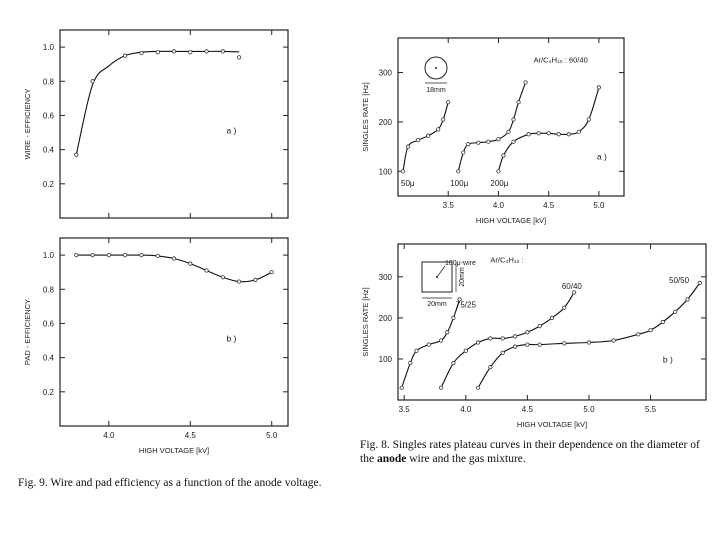  I want to click on y-axis-label: WIRE - EFFICIENCY, so click(27, 124).